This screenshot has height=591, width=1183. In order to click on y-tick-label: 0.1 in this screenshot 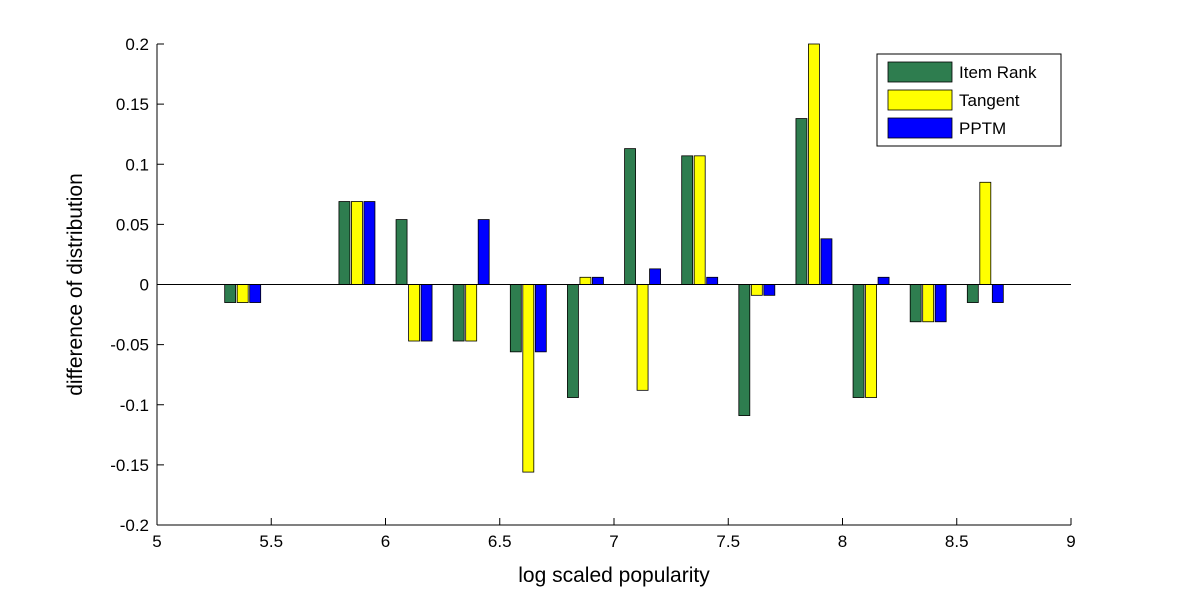, I will do `click(137, 164)`.